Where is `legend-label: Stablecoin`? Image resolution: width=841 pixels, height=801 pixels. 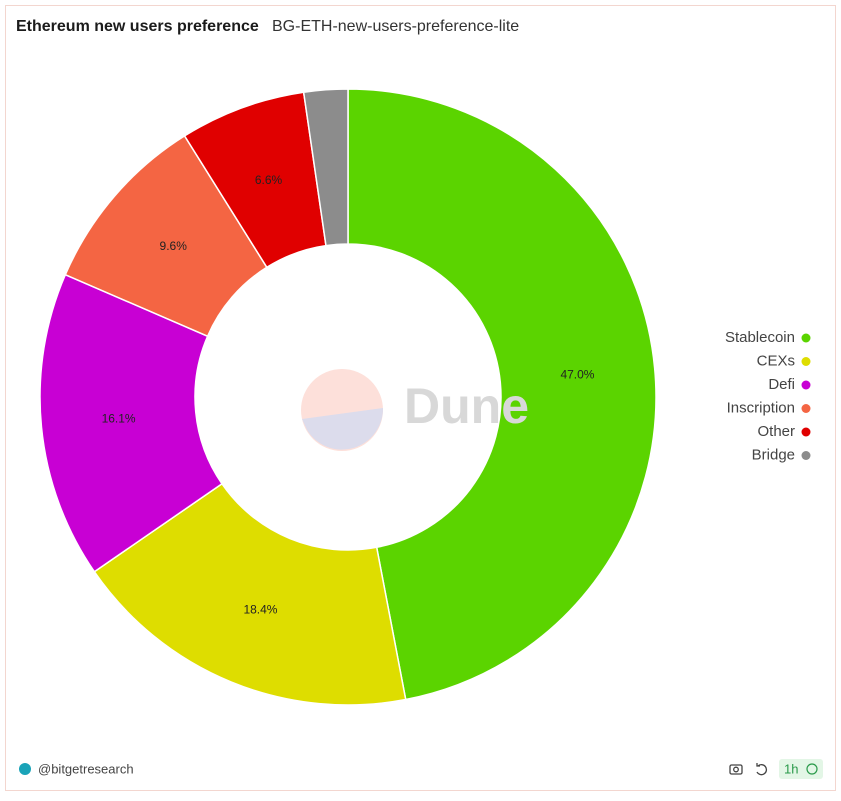
legend-label: Stablecoin is located at coordinates (760, 337).